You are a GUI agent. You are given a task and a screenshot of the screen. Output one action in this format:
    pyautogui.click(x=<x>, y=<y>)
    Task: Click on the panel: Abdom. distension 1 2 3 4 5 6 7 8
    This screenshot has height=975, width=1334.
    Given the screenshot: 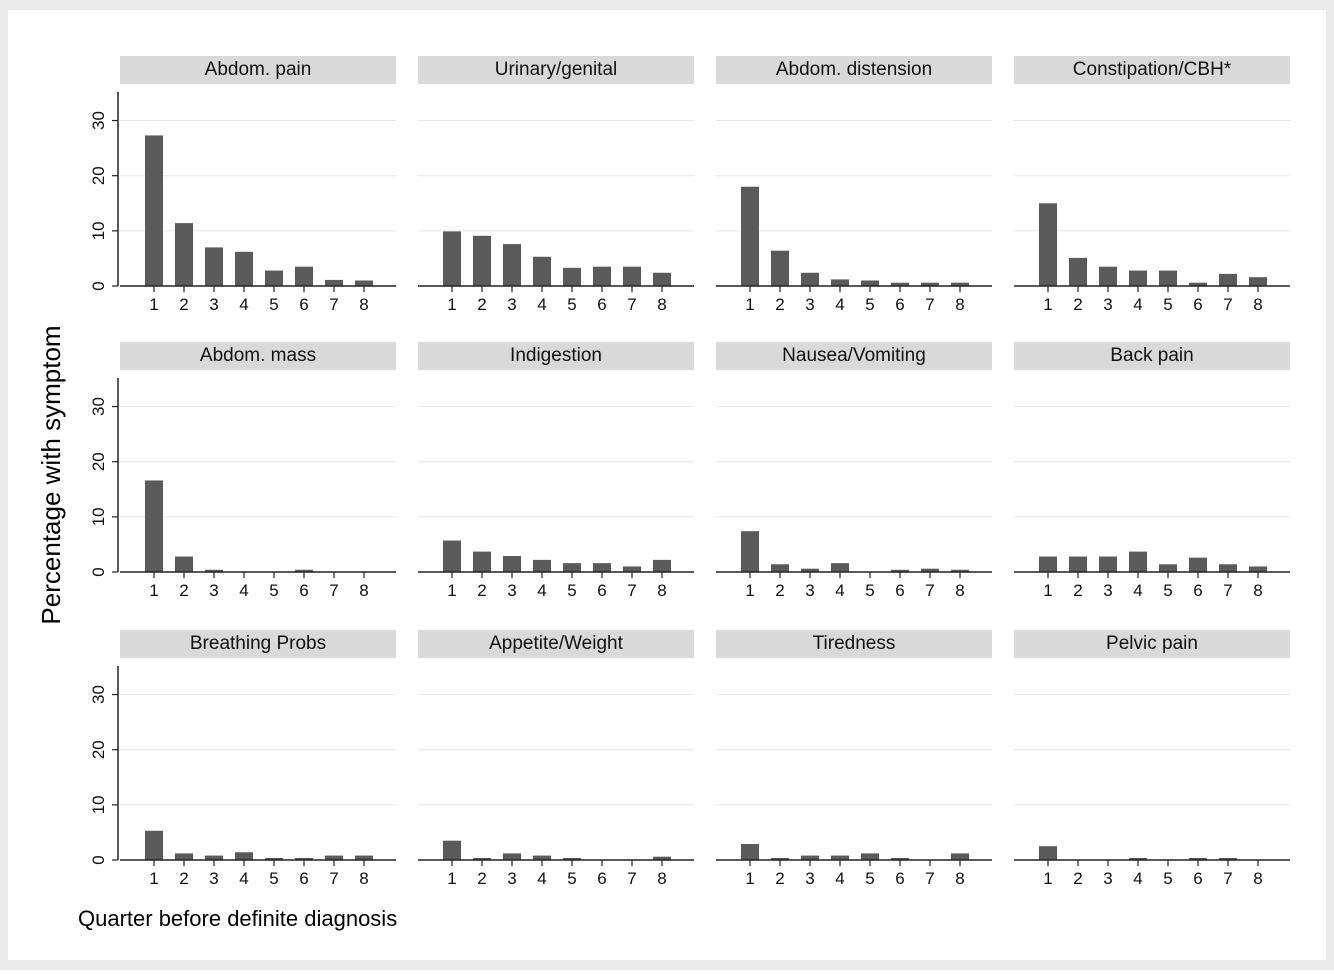 What is the action you would take?
    pyautogui.click(x=854, y=185)
    